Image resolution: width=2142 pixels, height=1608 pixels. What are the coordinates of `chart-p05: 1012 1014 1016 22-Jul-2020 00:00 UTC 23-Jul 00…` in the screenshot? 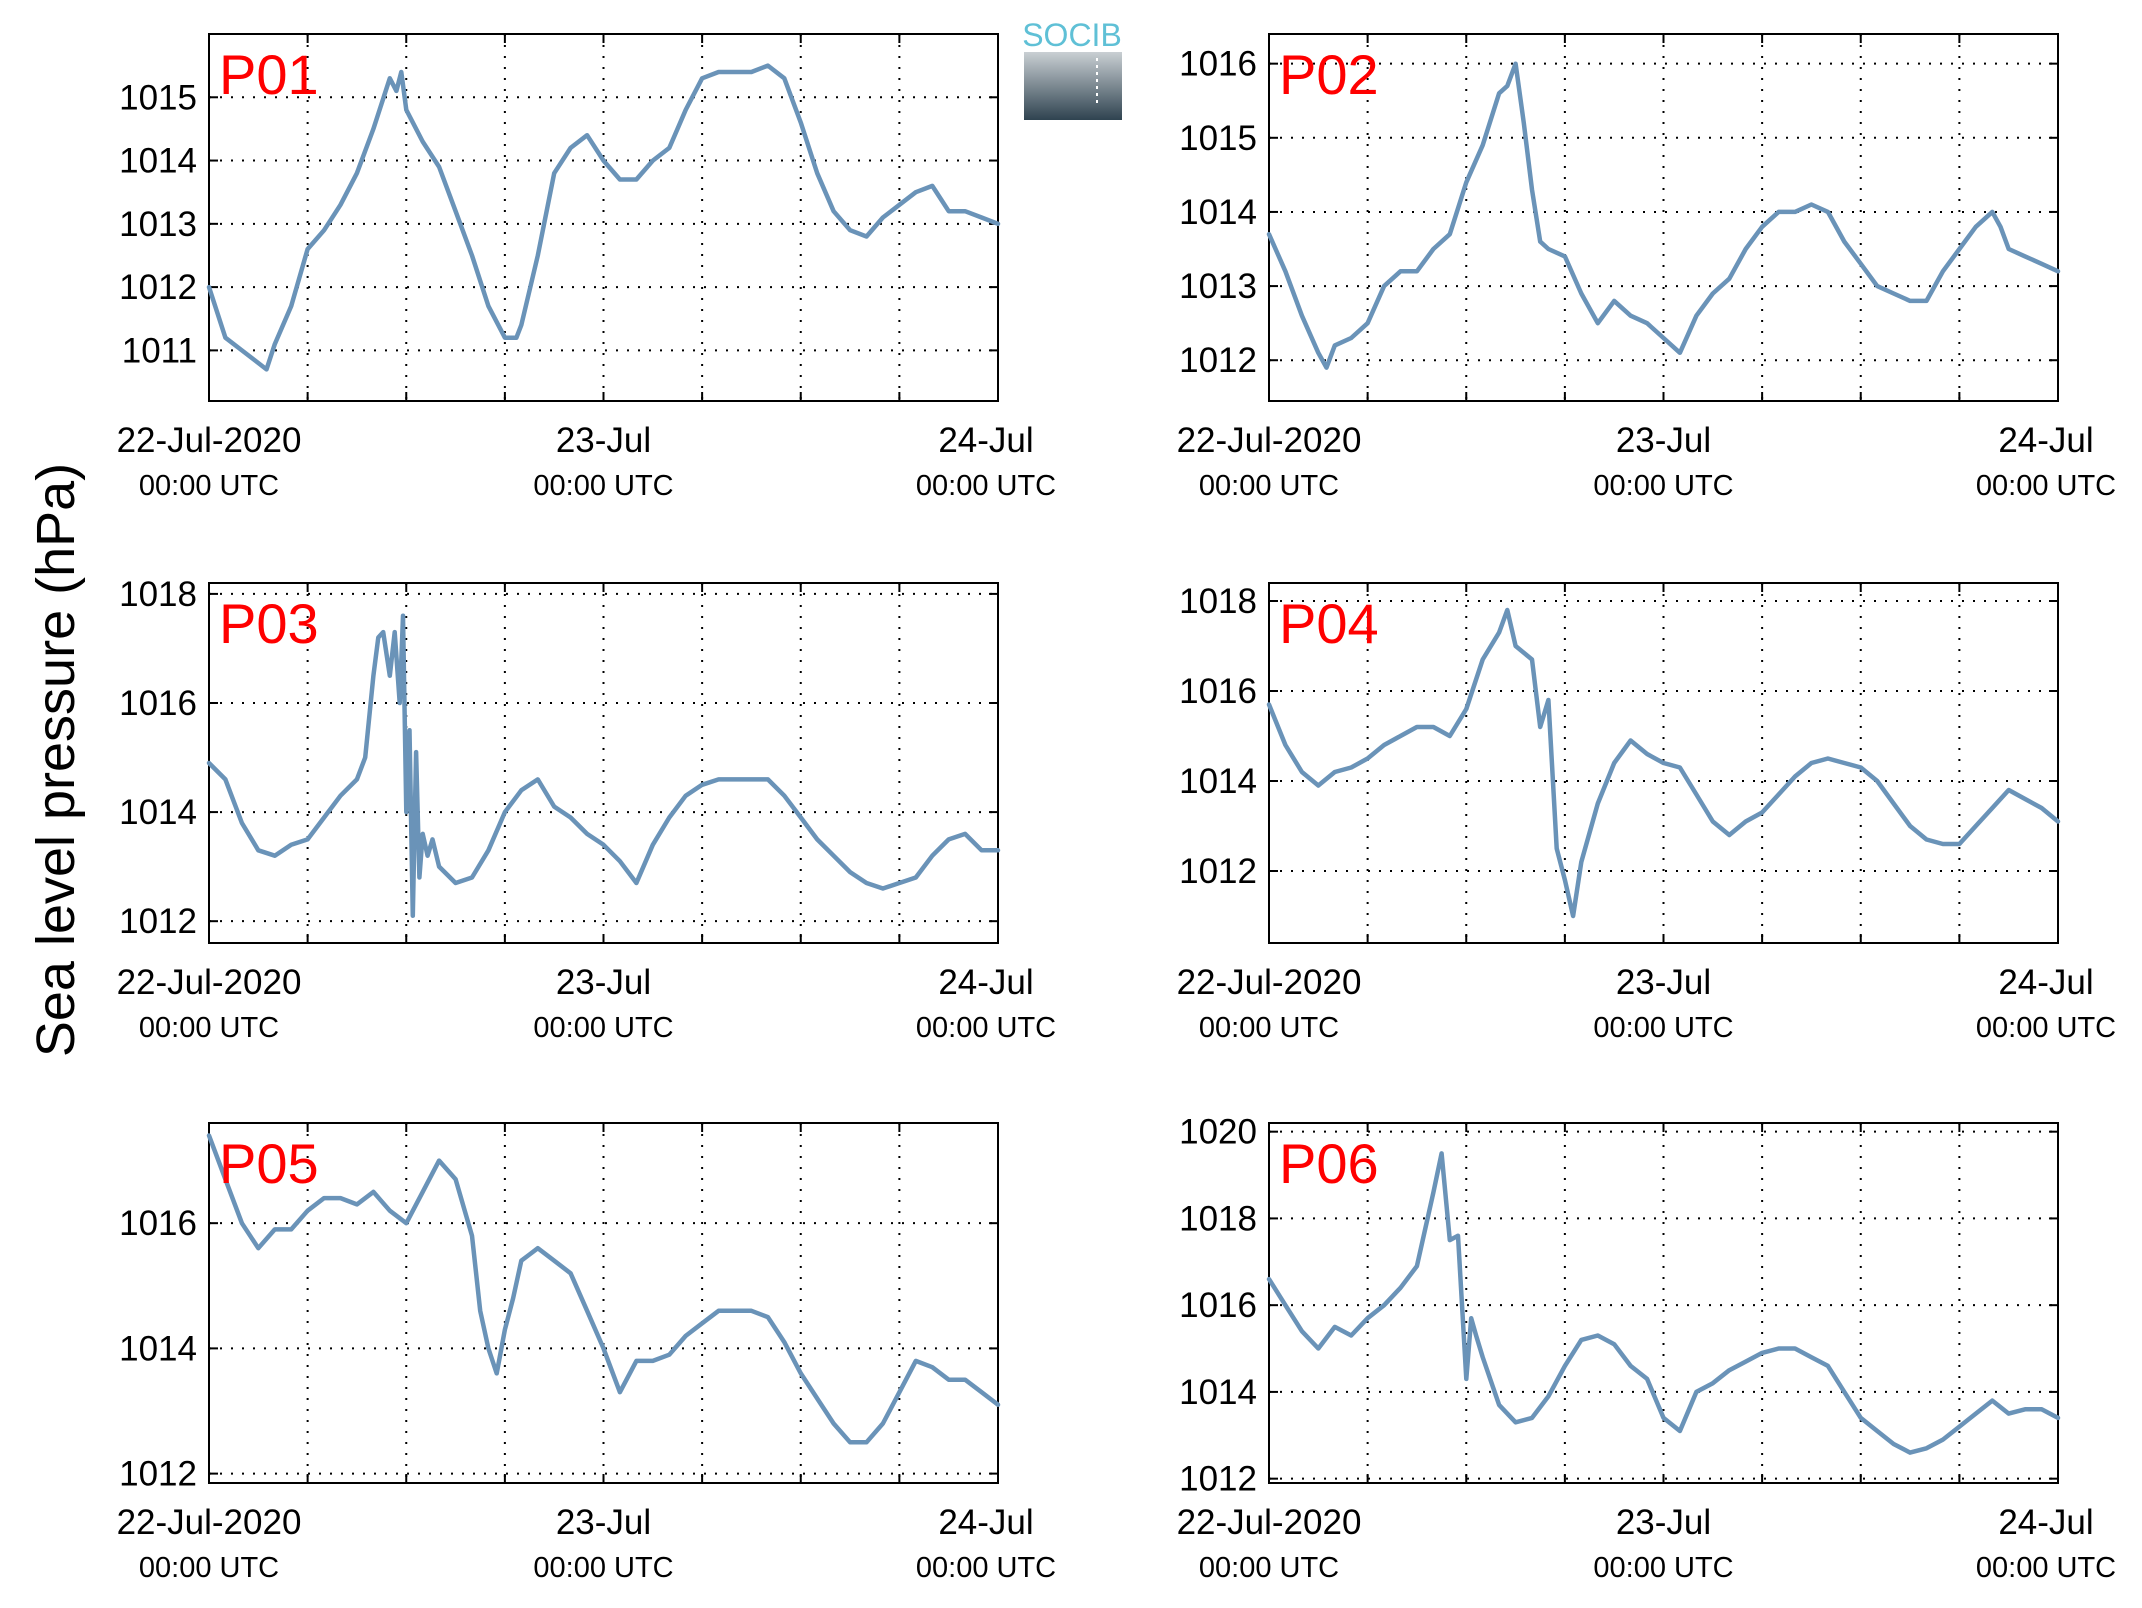 It's located at (586, 1353).